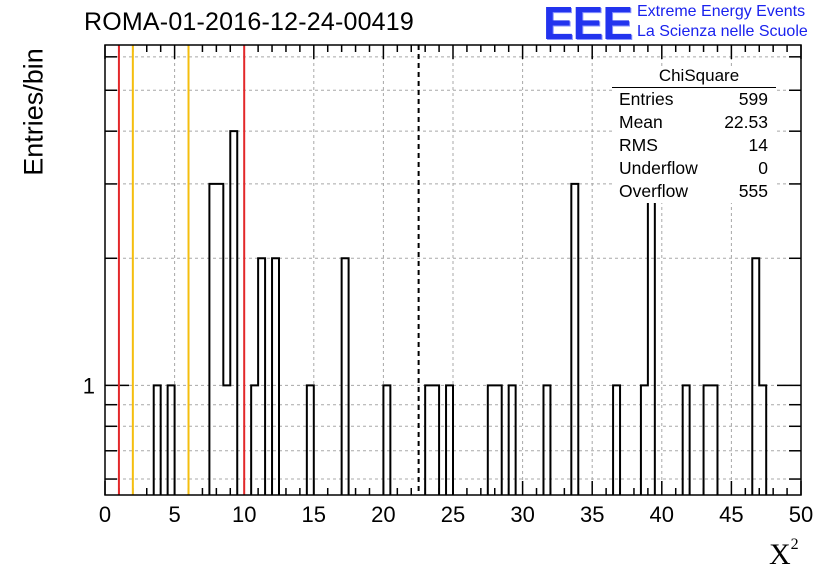 Image resolution: width=836 pixels, height=572 pixels. I want to click on x-axis-label: X2, so click(784, 554).